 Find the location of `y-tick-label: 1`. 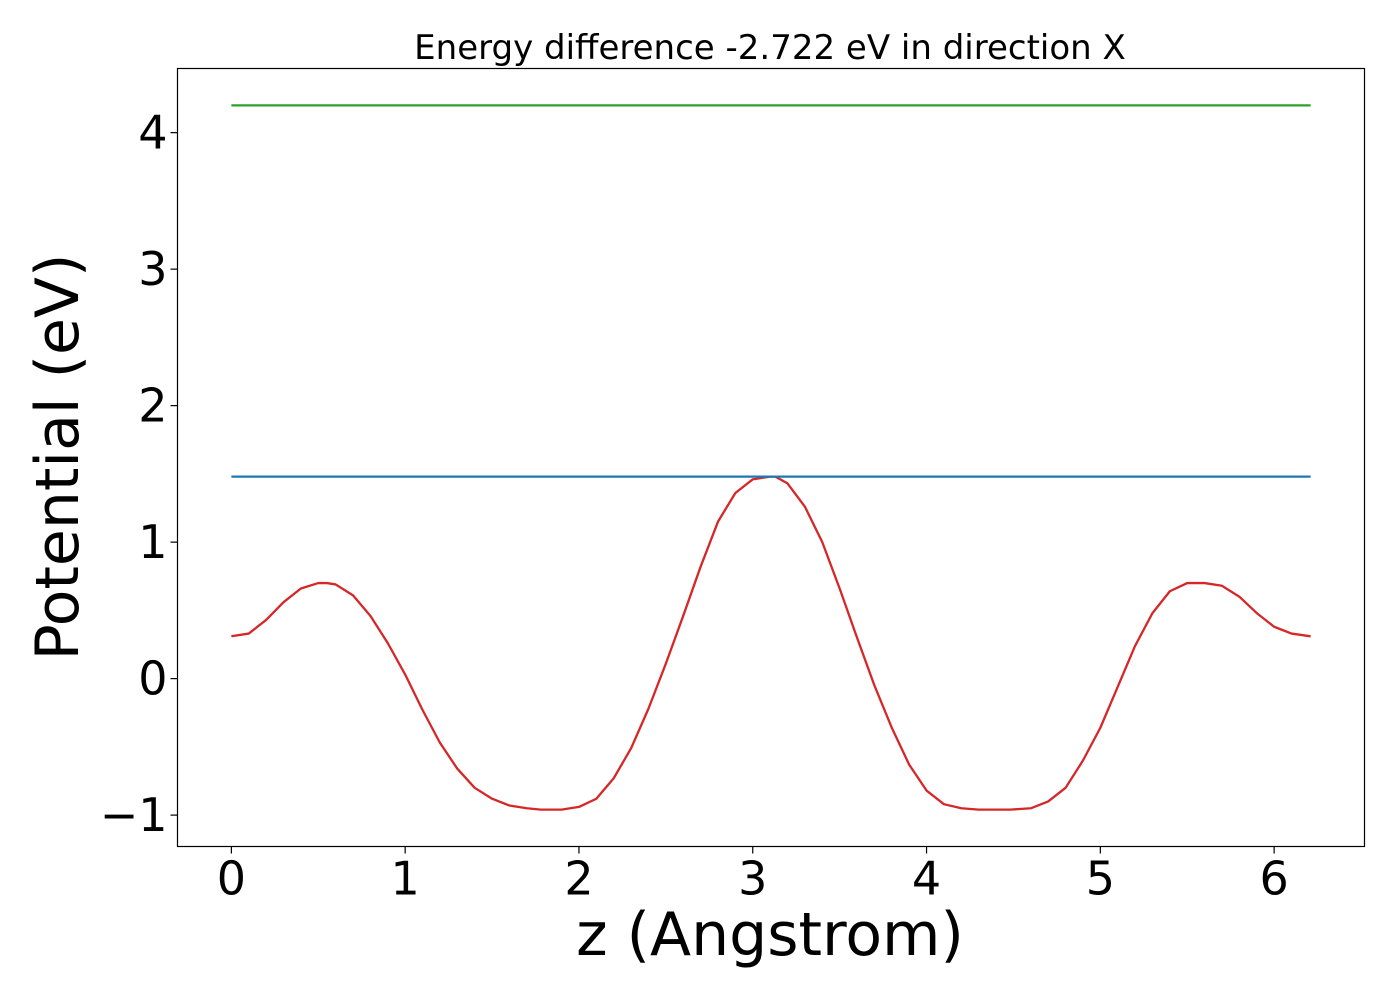

y-tick-label: 1 is located at coordinates (152, 542).